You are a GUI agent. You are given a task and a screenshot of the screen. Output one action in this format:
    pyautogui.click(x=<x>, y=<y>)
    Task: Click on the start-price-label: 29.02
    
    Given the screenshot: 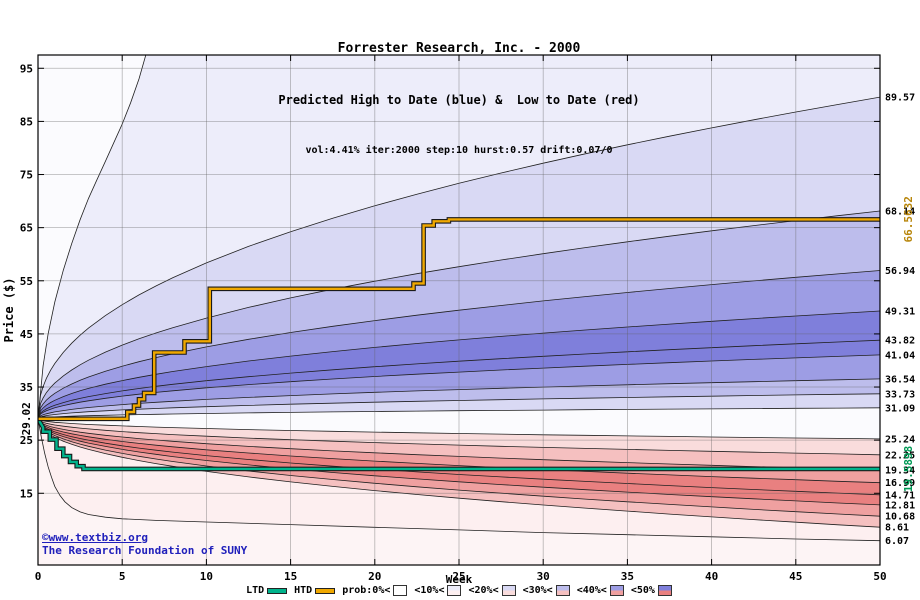 What is the action you would take?
    pyautogui.click(x=26, y=418)
    